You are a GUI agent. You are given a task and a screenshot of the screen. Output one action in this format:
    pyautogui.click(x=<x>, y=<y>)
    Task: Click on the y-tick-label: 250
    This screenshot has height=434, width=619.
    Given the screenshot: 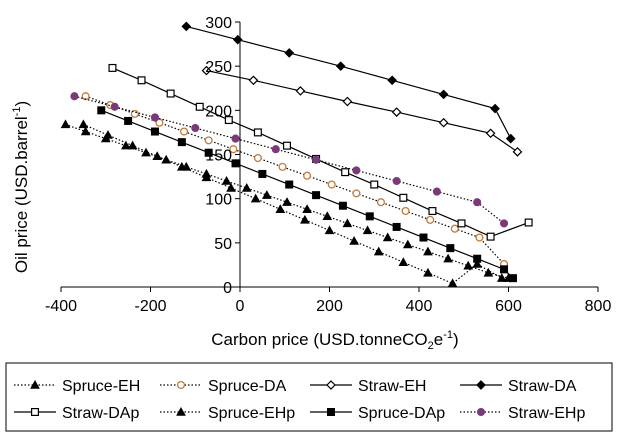 What is the action you would take?
    pyautogui.click(x=218, y=67)
    